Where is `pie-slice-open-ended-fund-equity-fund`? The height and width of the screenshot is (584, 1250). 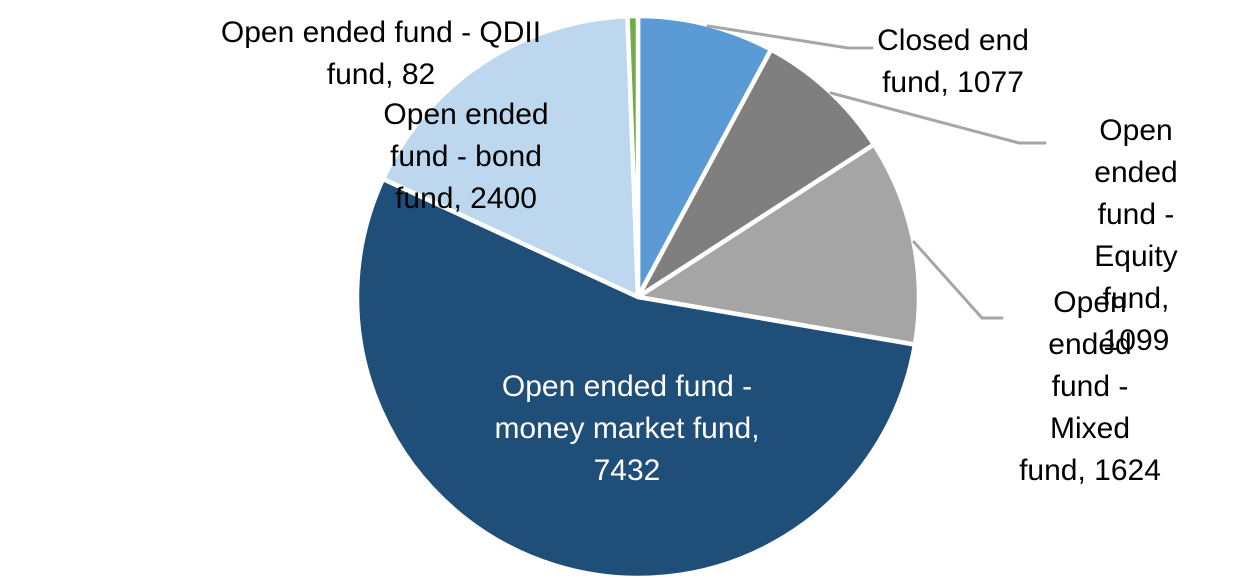
pie-slice-open-ended-fund-equity-fund is located at coordinates (756, 173).